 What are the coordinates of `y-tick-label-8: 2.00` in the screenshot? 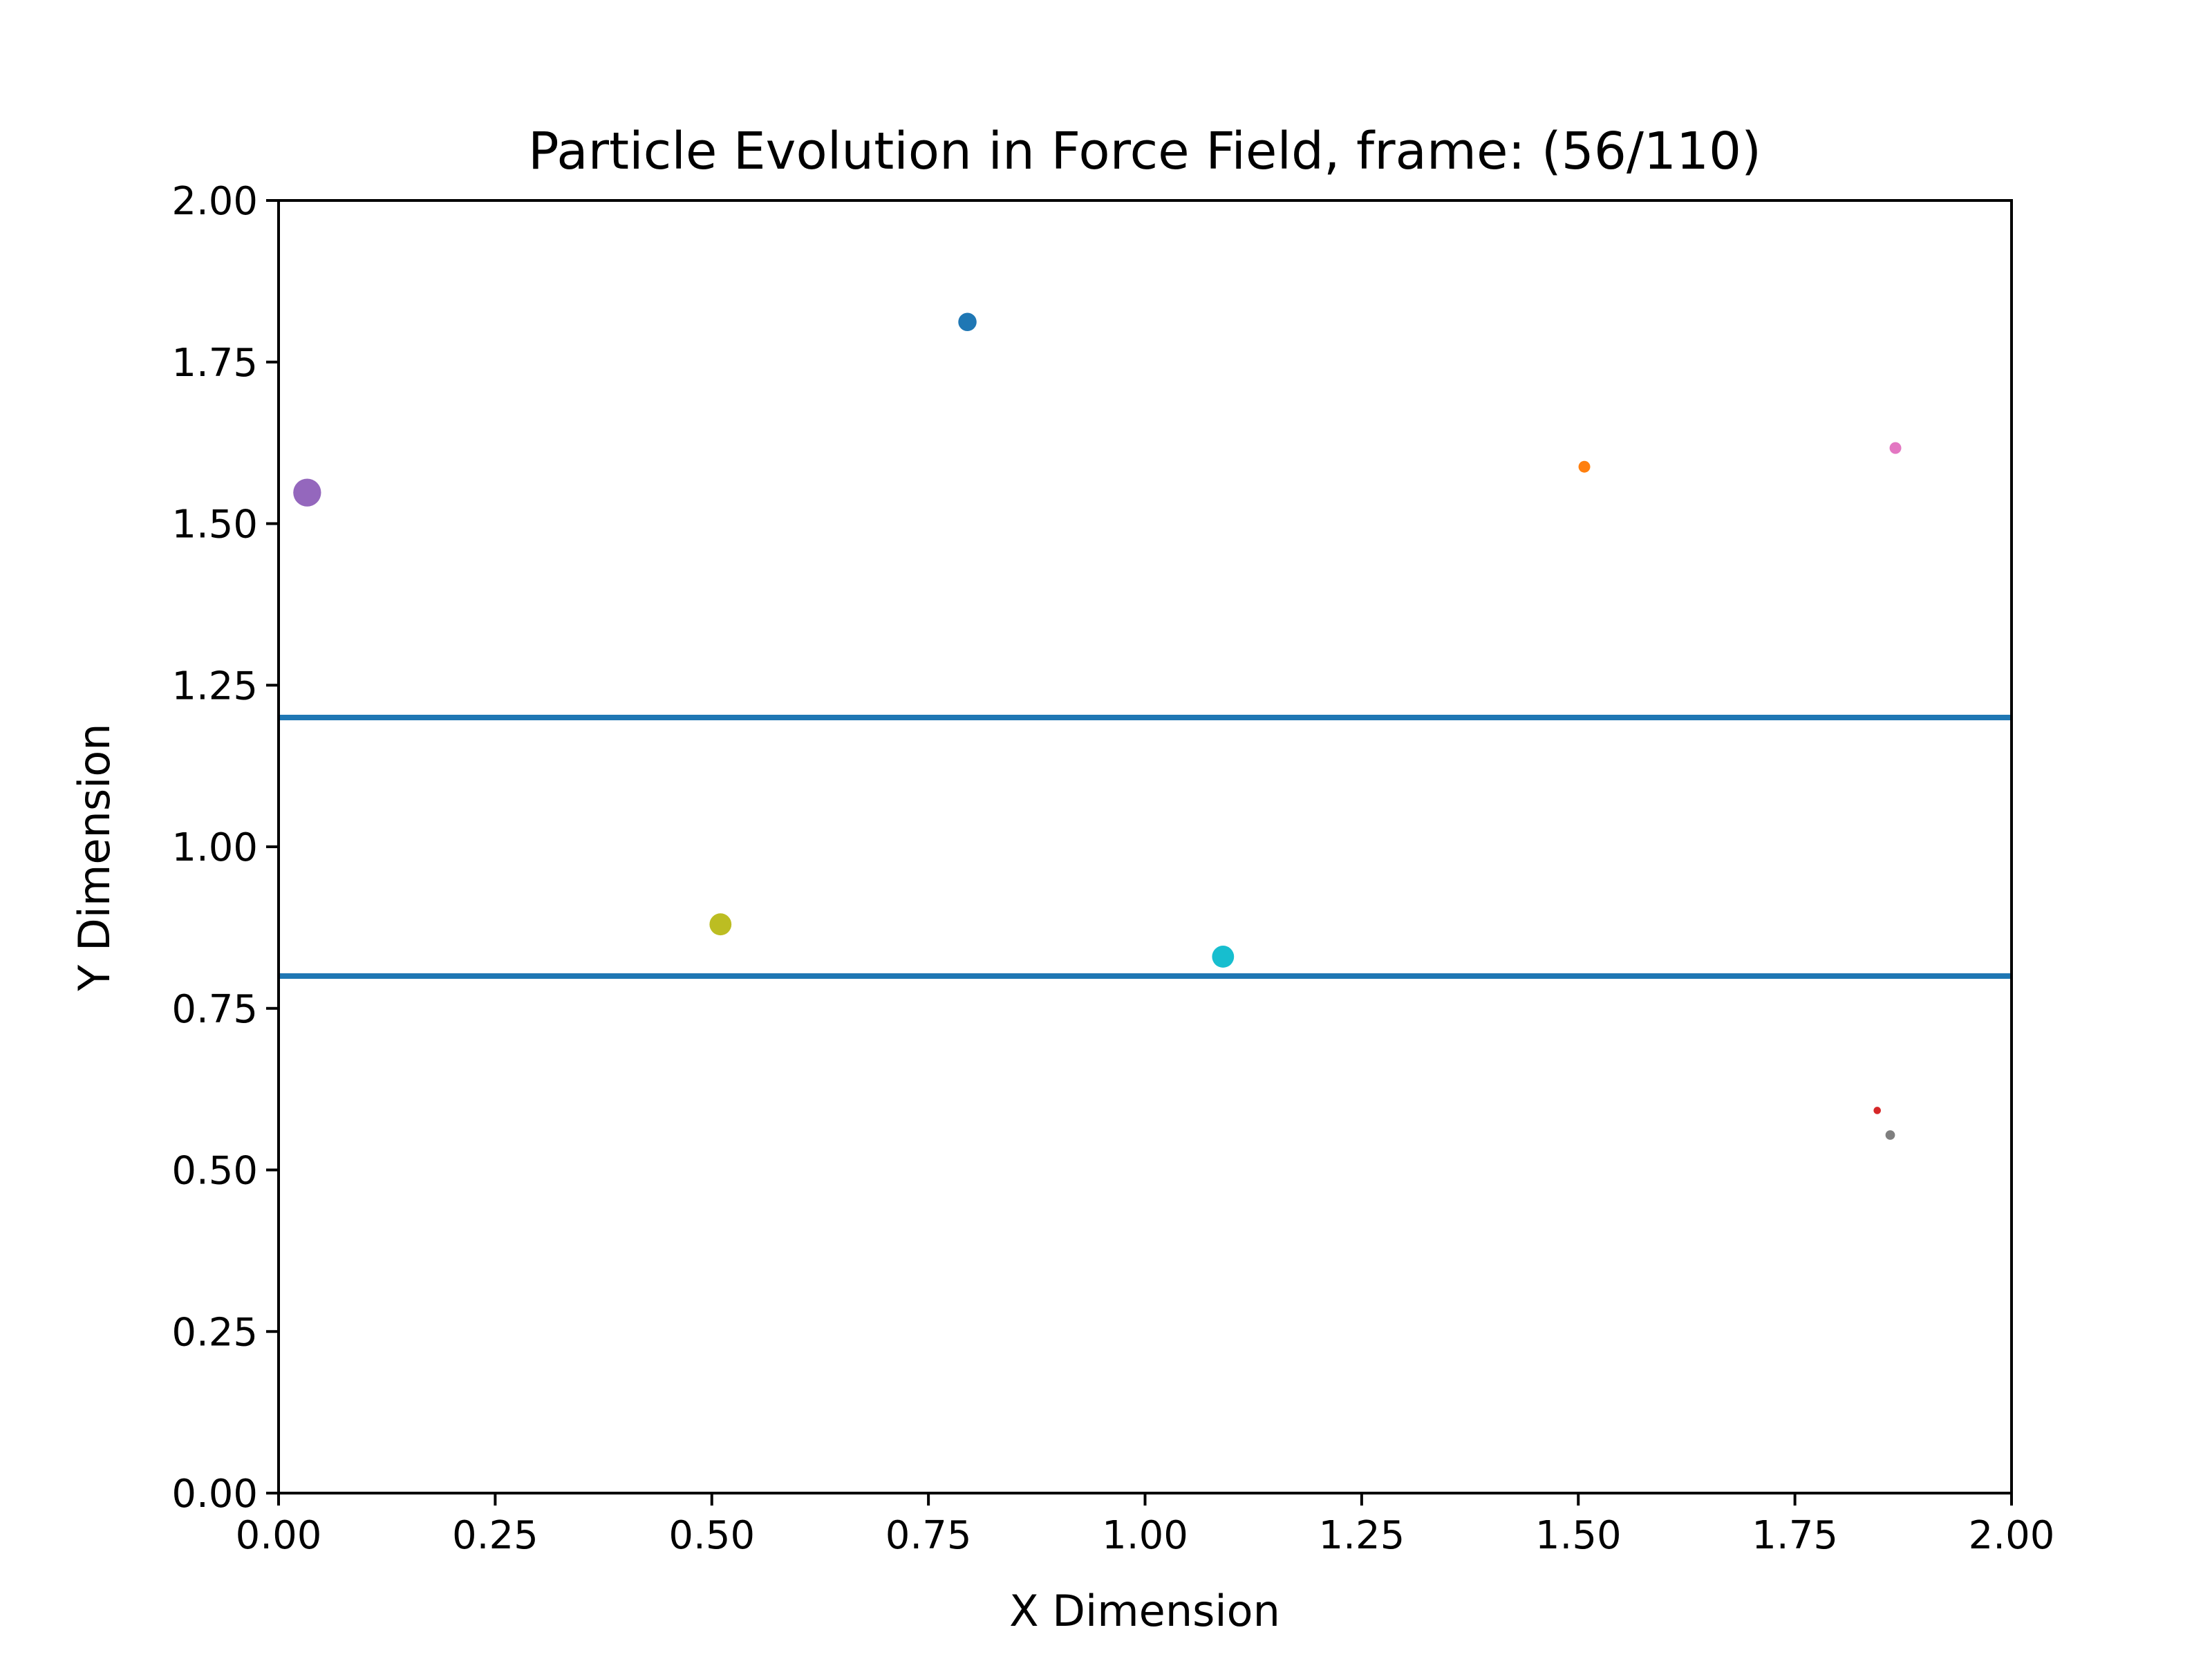 It's located at (215, 201).